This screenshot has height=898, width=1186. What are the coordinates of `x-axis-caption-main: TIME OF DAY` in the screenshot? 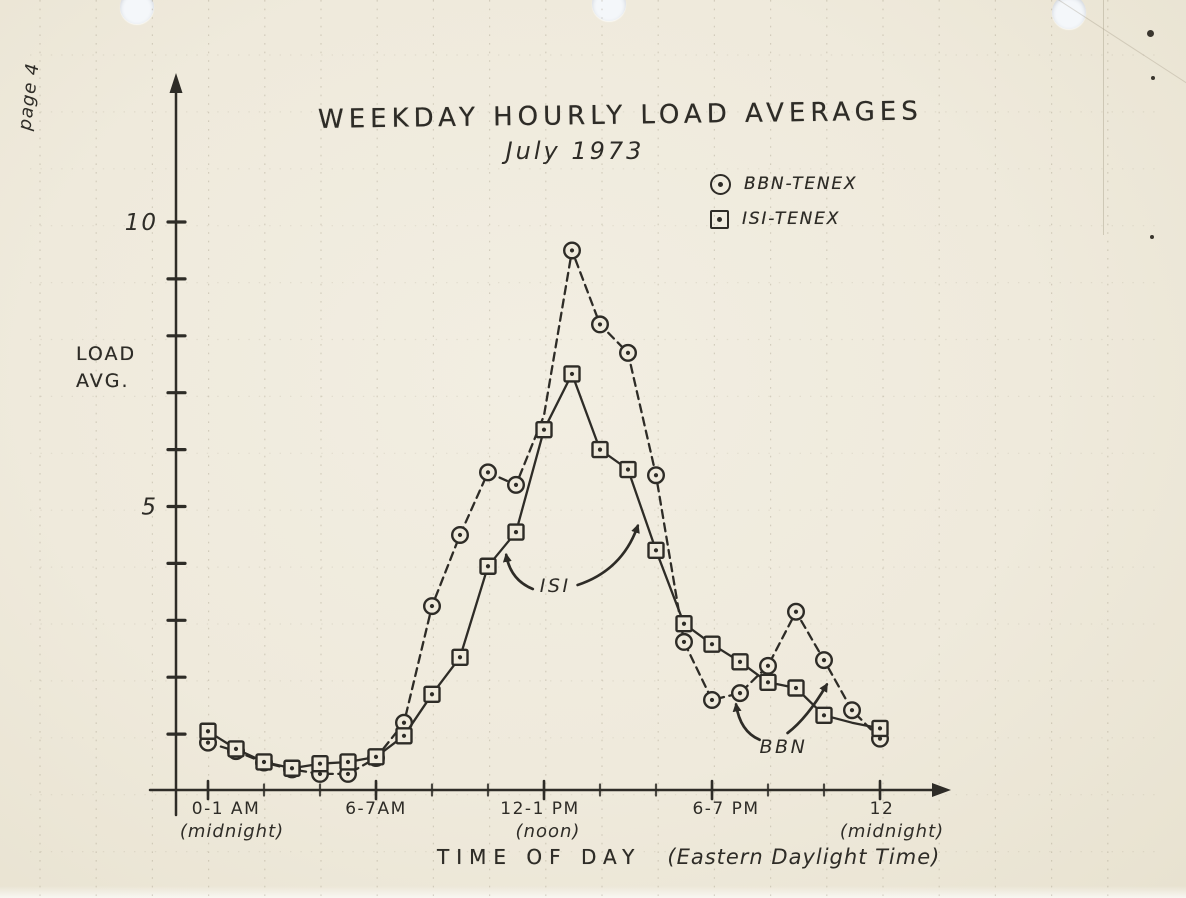 It's located at (539, 857).